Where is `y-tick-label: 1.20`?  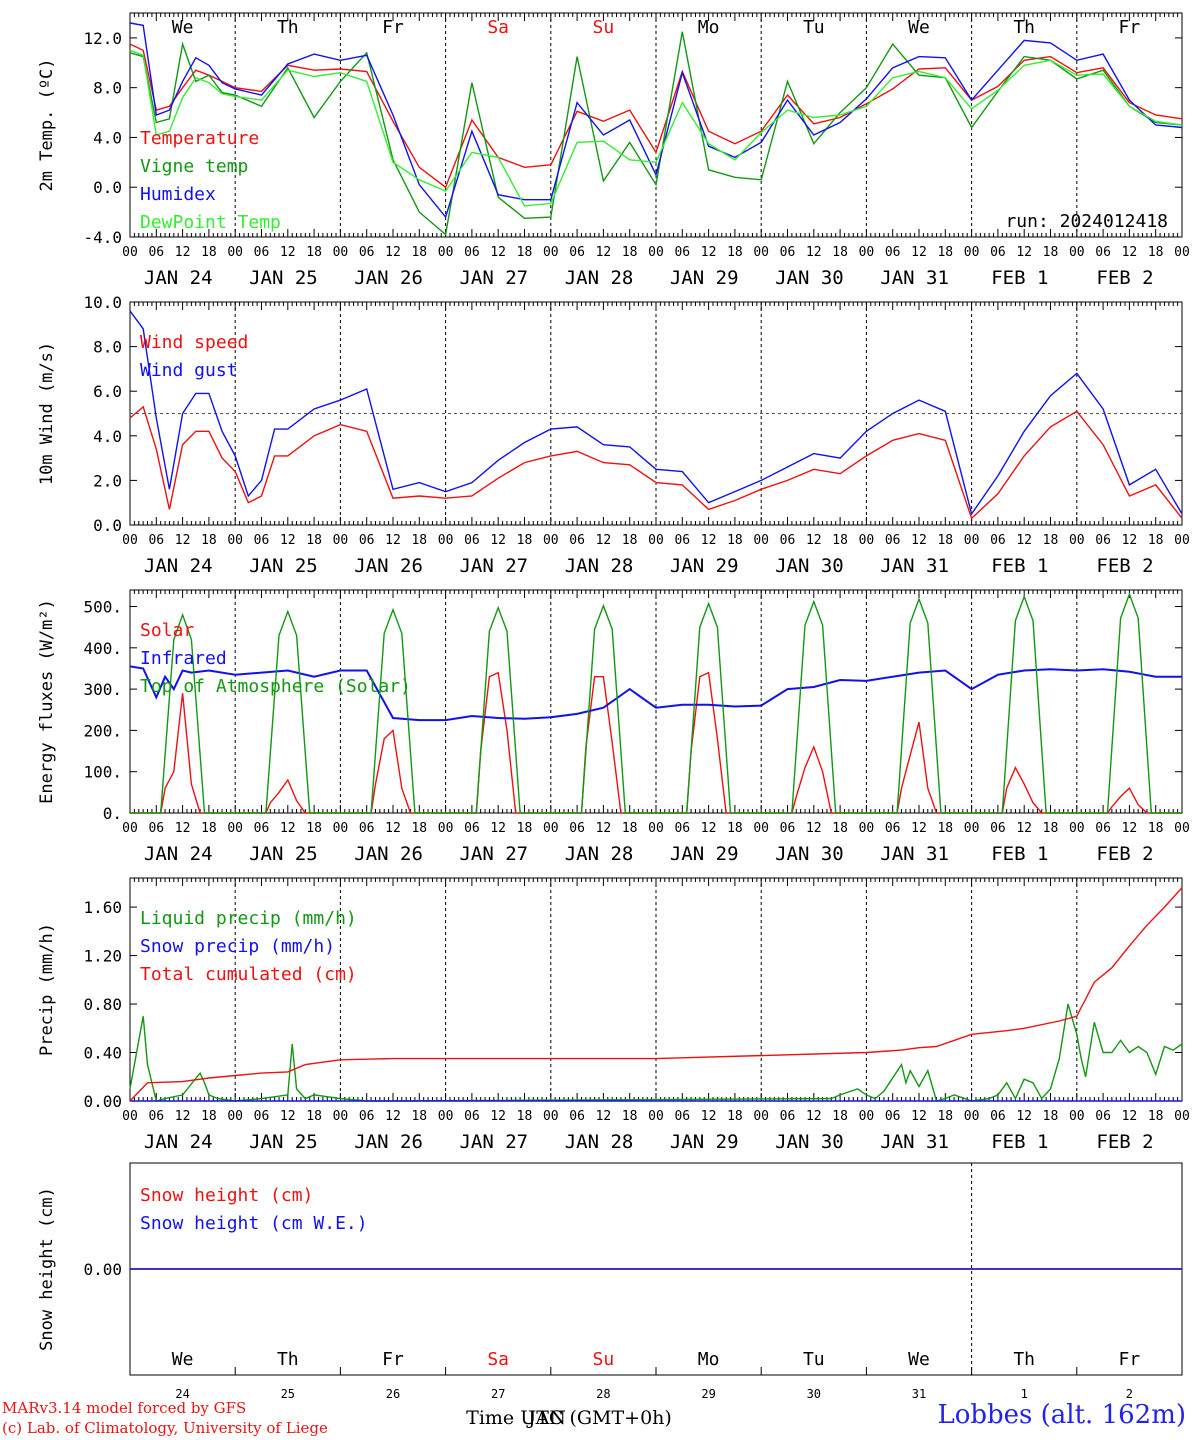 y-tick-label: 1.20 is located at coordinates (102, 956).